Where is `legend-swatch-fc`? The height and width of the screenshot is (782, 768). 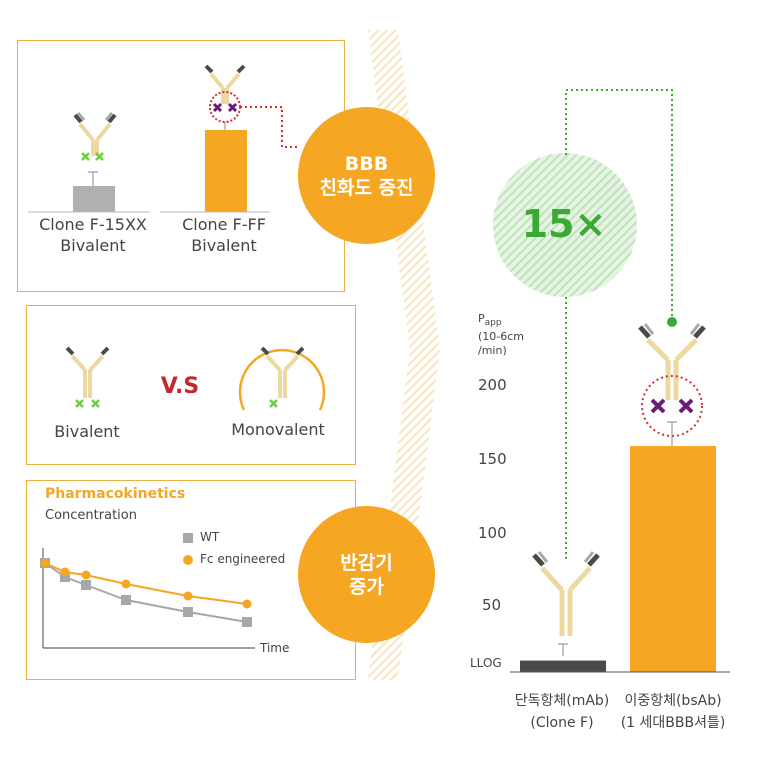 legend-swatch-fc is located at coordinates (188, 560).